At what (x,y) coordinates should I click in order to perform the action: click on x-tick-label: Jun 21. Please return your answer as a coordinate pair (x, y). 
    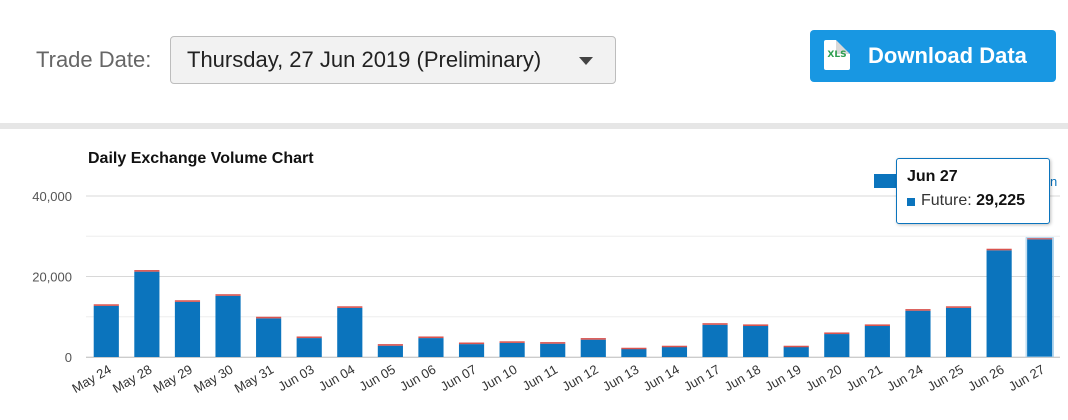
    Looking at the image, I should click on (864, 378).